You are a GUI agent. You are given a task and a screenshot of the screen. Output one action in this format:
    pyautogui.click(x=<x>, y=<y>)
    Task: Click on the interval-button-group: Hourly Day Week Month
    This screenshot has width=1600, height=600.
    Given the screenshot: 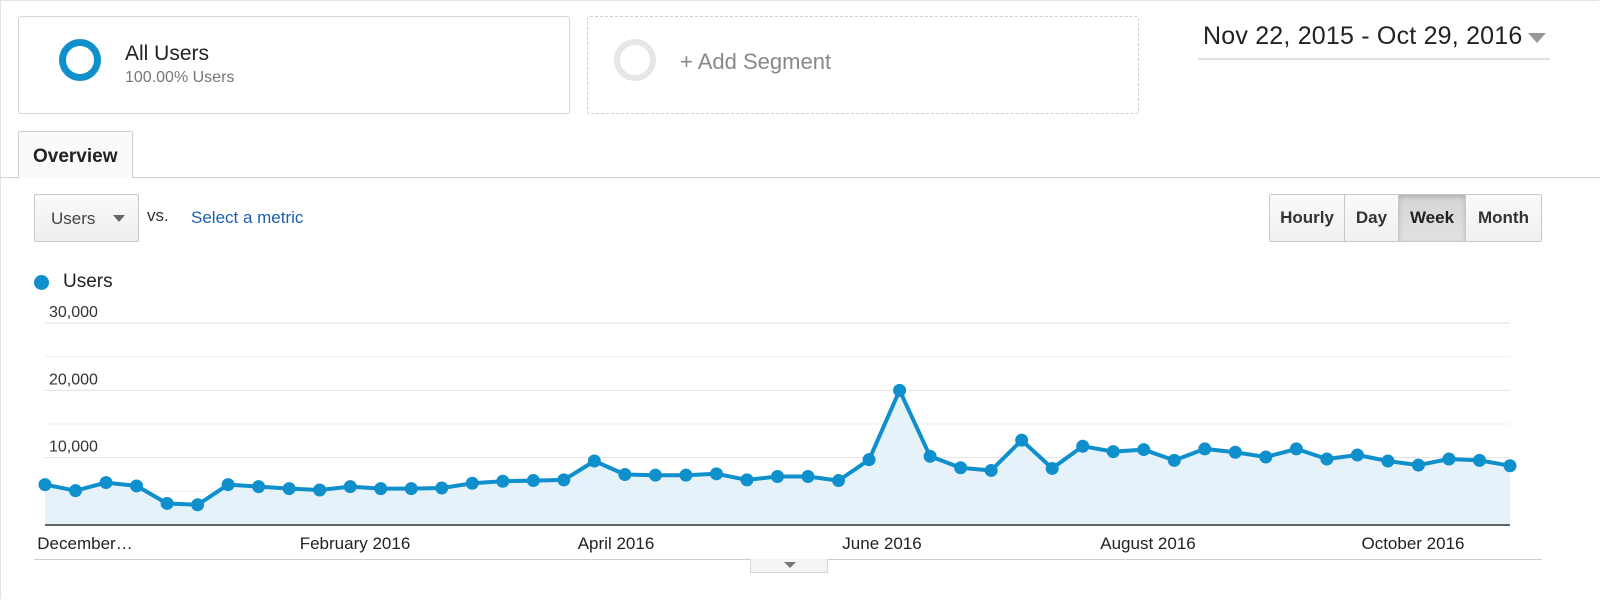 What is the action you would take?
    pyautogui.click(x=1405, y=218)
    